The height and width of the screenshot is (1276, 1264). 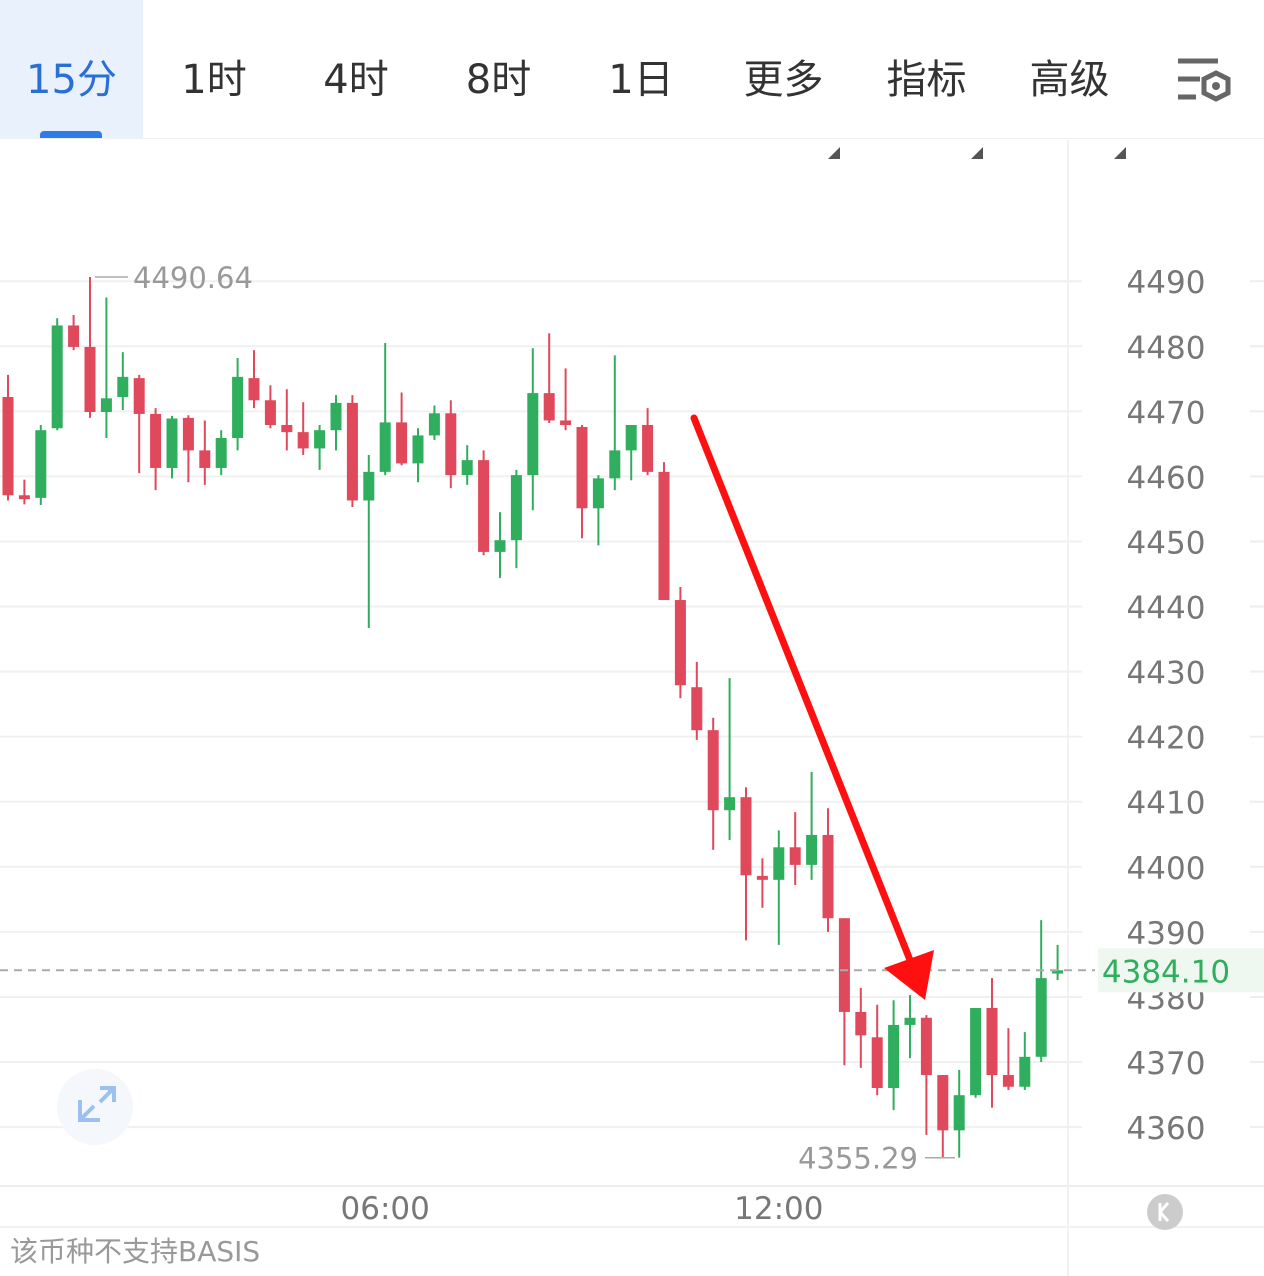 I want to click on tab: 1日, so click(x=641, y=69).